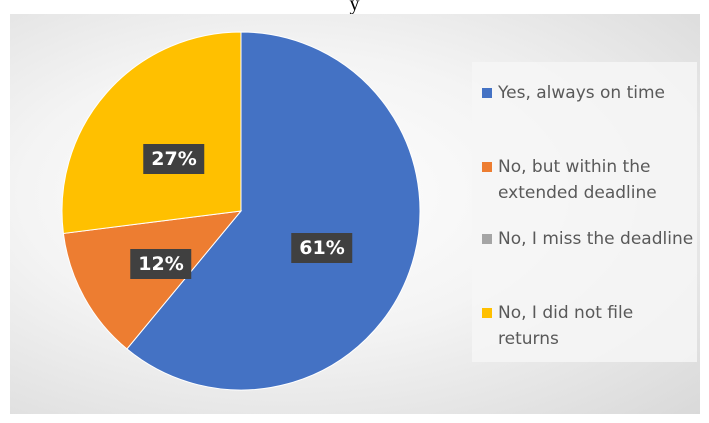  What do you see at coordinates (354, 7) in the screenshot?
I see `cropped-title-fragment: y` at bounding box center [354, 7].